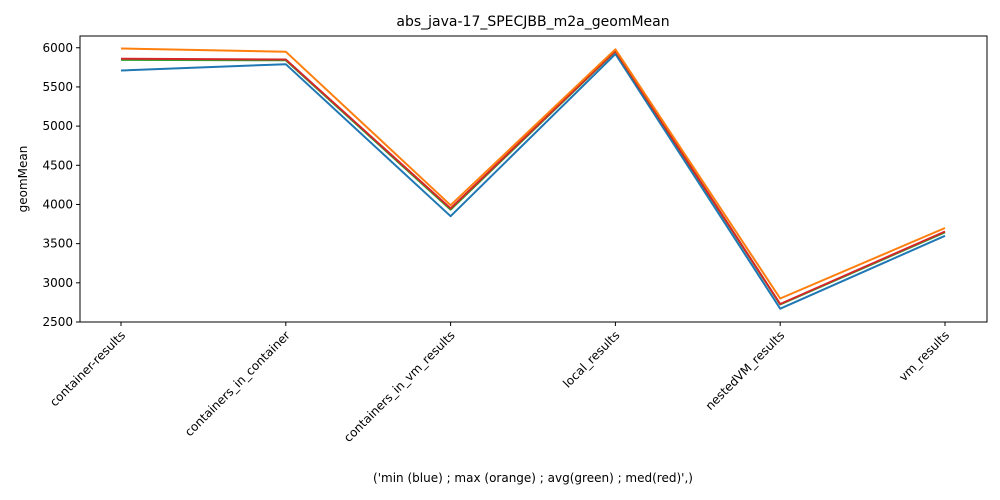  I want to click on y-tick-label: 3000, so click(57, 283).